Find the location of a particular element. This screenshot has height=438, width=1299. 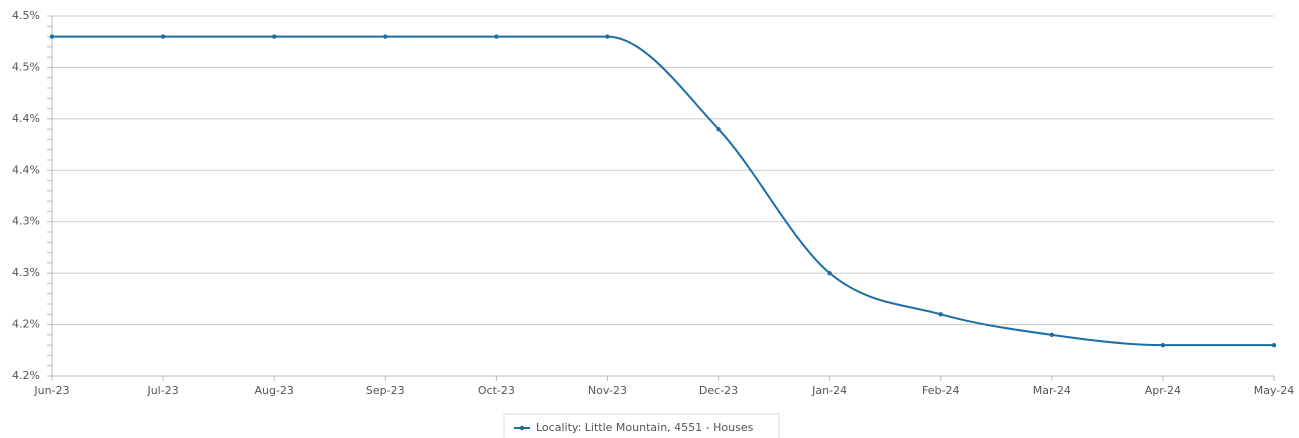

x-tick-label: Feb-24 is located at coordinates (940, 390).